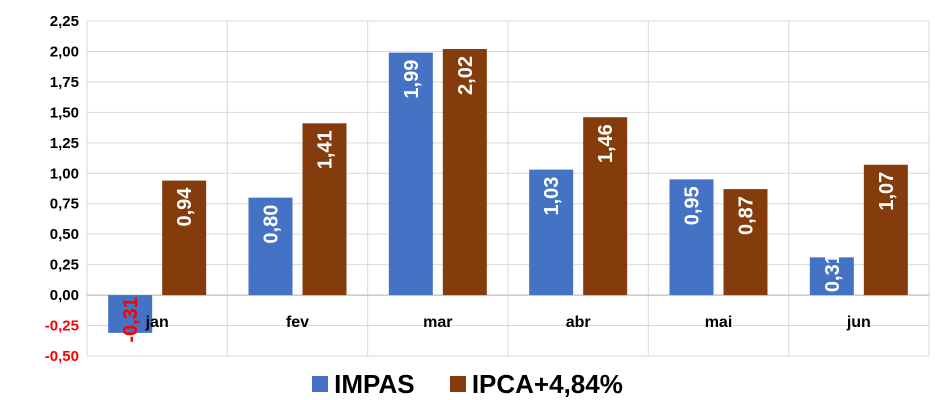 The image size is (935, 400). I want to click on y-tick-label: 1,50, so click(64, 112).